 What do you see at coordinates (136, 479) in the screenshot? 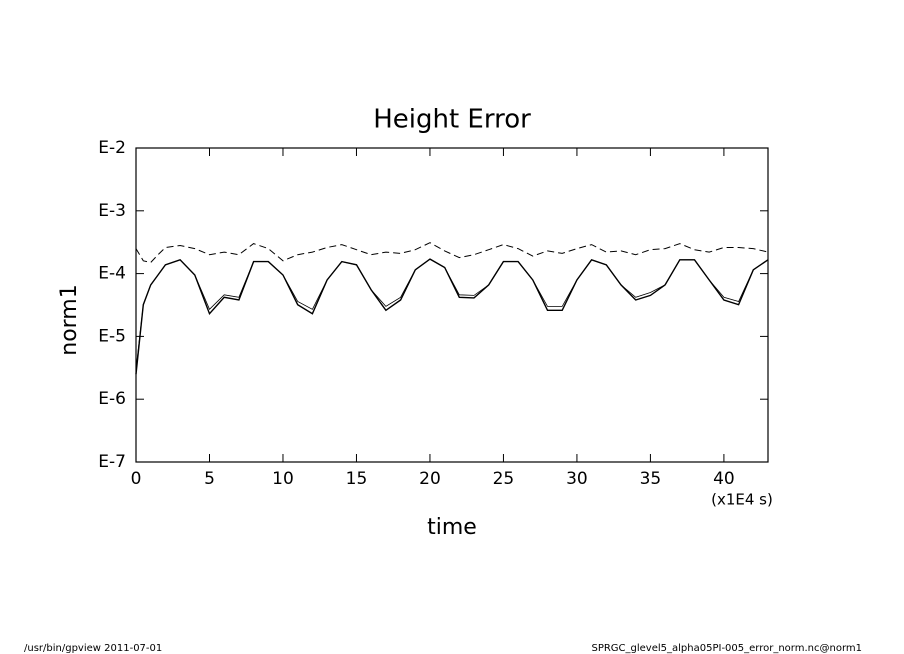
I see `x-tick-label: 0` at bounding box center [136, 479].